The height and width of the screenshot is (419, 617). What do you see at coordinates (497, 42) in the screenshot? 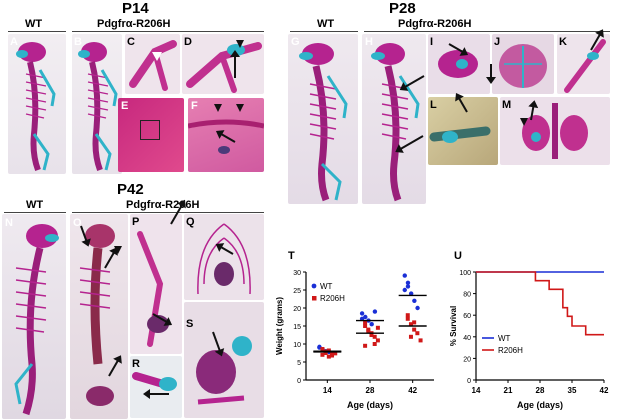
I see `panel-label-j: J` at bounding box center [497, 42].